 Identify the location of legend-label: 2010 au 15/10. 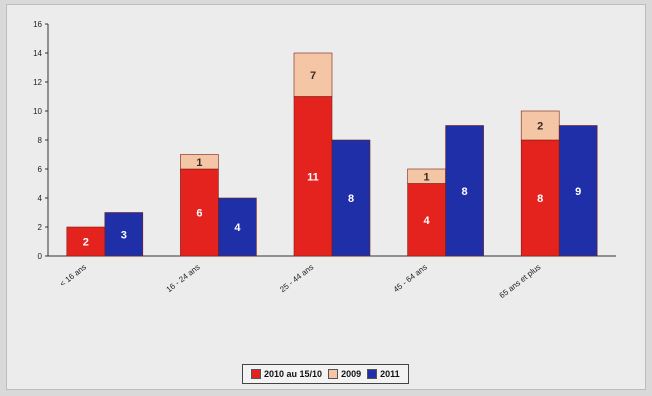
(293, 374).